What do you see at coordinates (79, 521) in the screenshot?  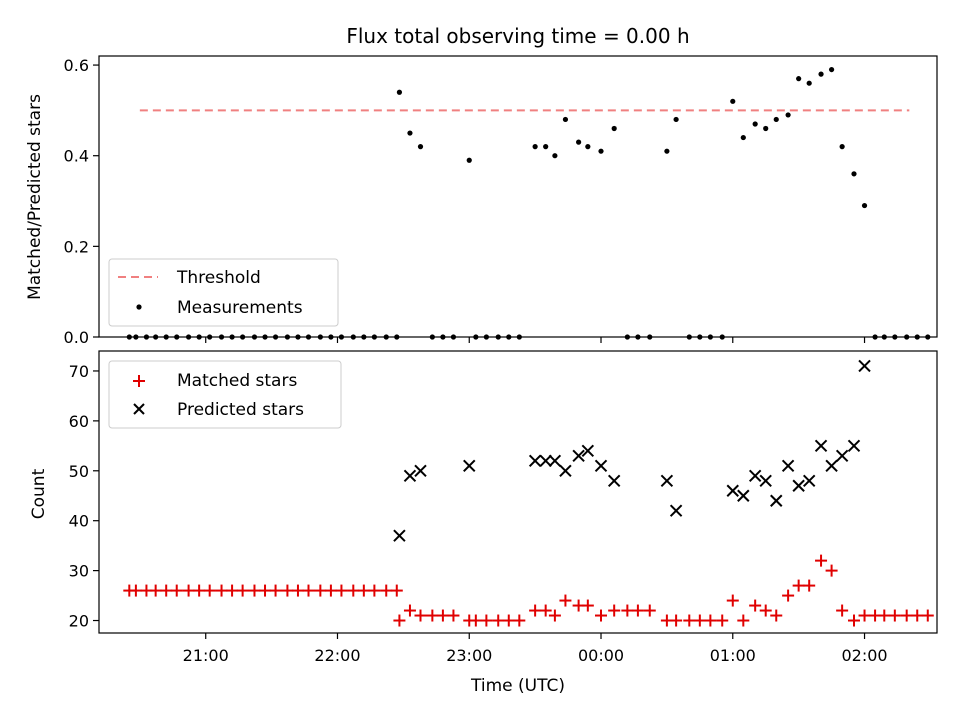 I see `count-y-tick-label: 40` at bounding box center [79, 521].